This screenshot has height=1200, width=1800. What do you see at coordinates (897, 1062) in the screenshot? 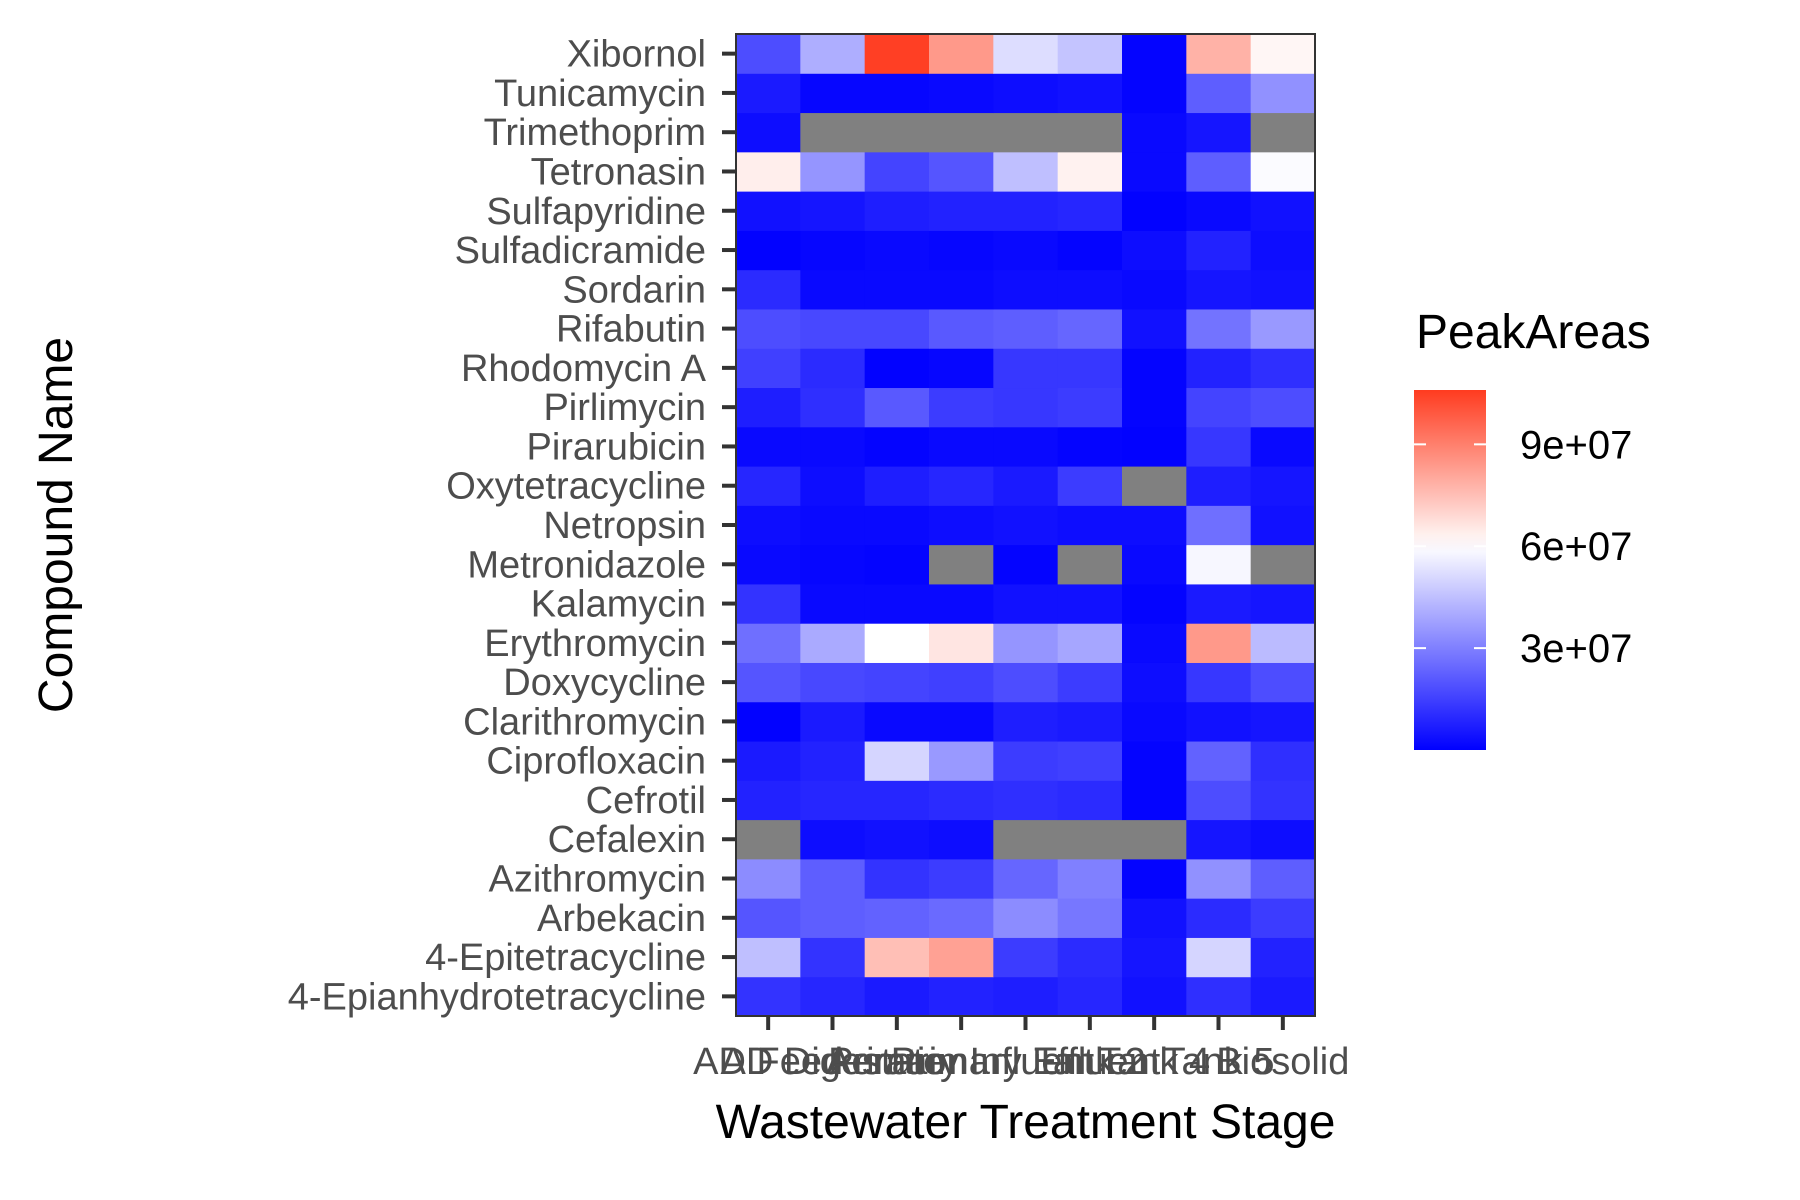
I see `x-tick-label: Aeration` at bounding box center [897, 1062].